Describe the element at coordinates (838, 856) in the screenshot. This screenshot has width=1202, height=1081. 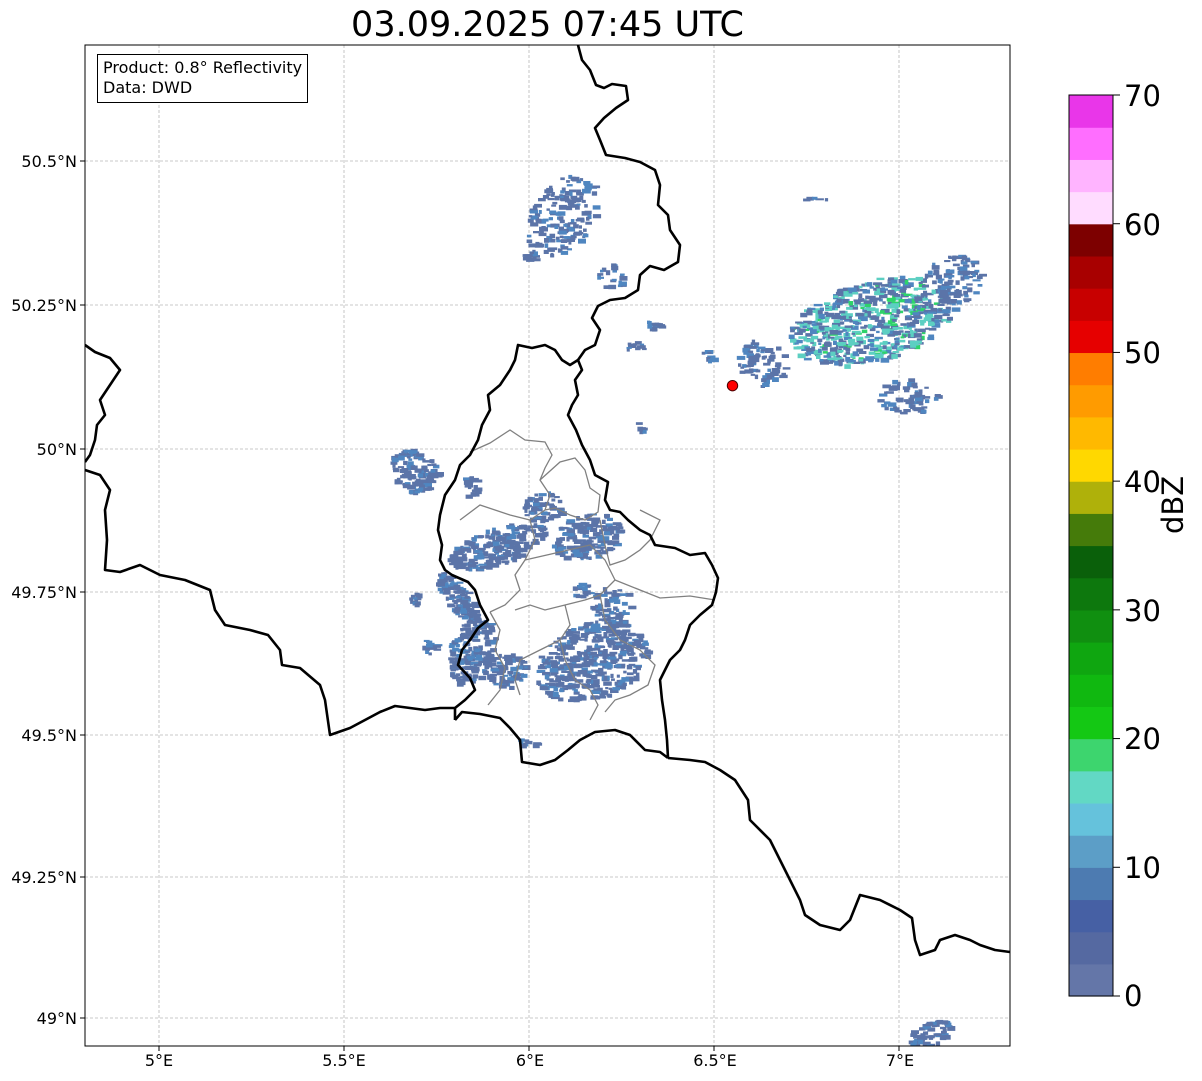
I see `border-france-germany` at that location.